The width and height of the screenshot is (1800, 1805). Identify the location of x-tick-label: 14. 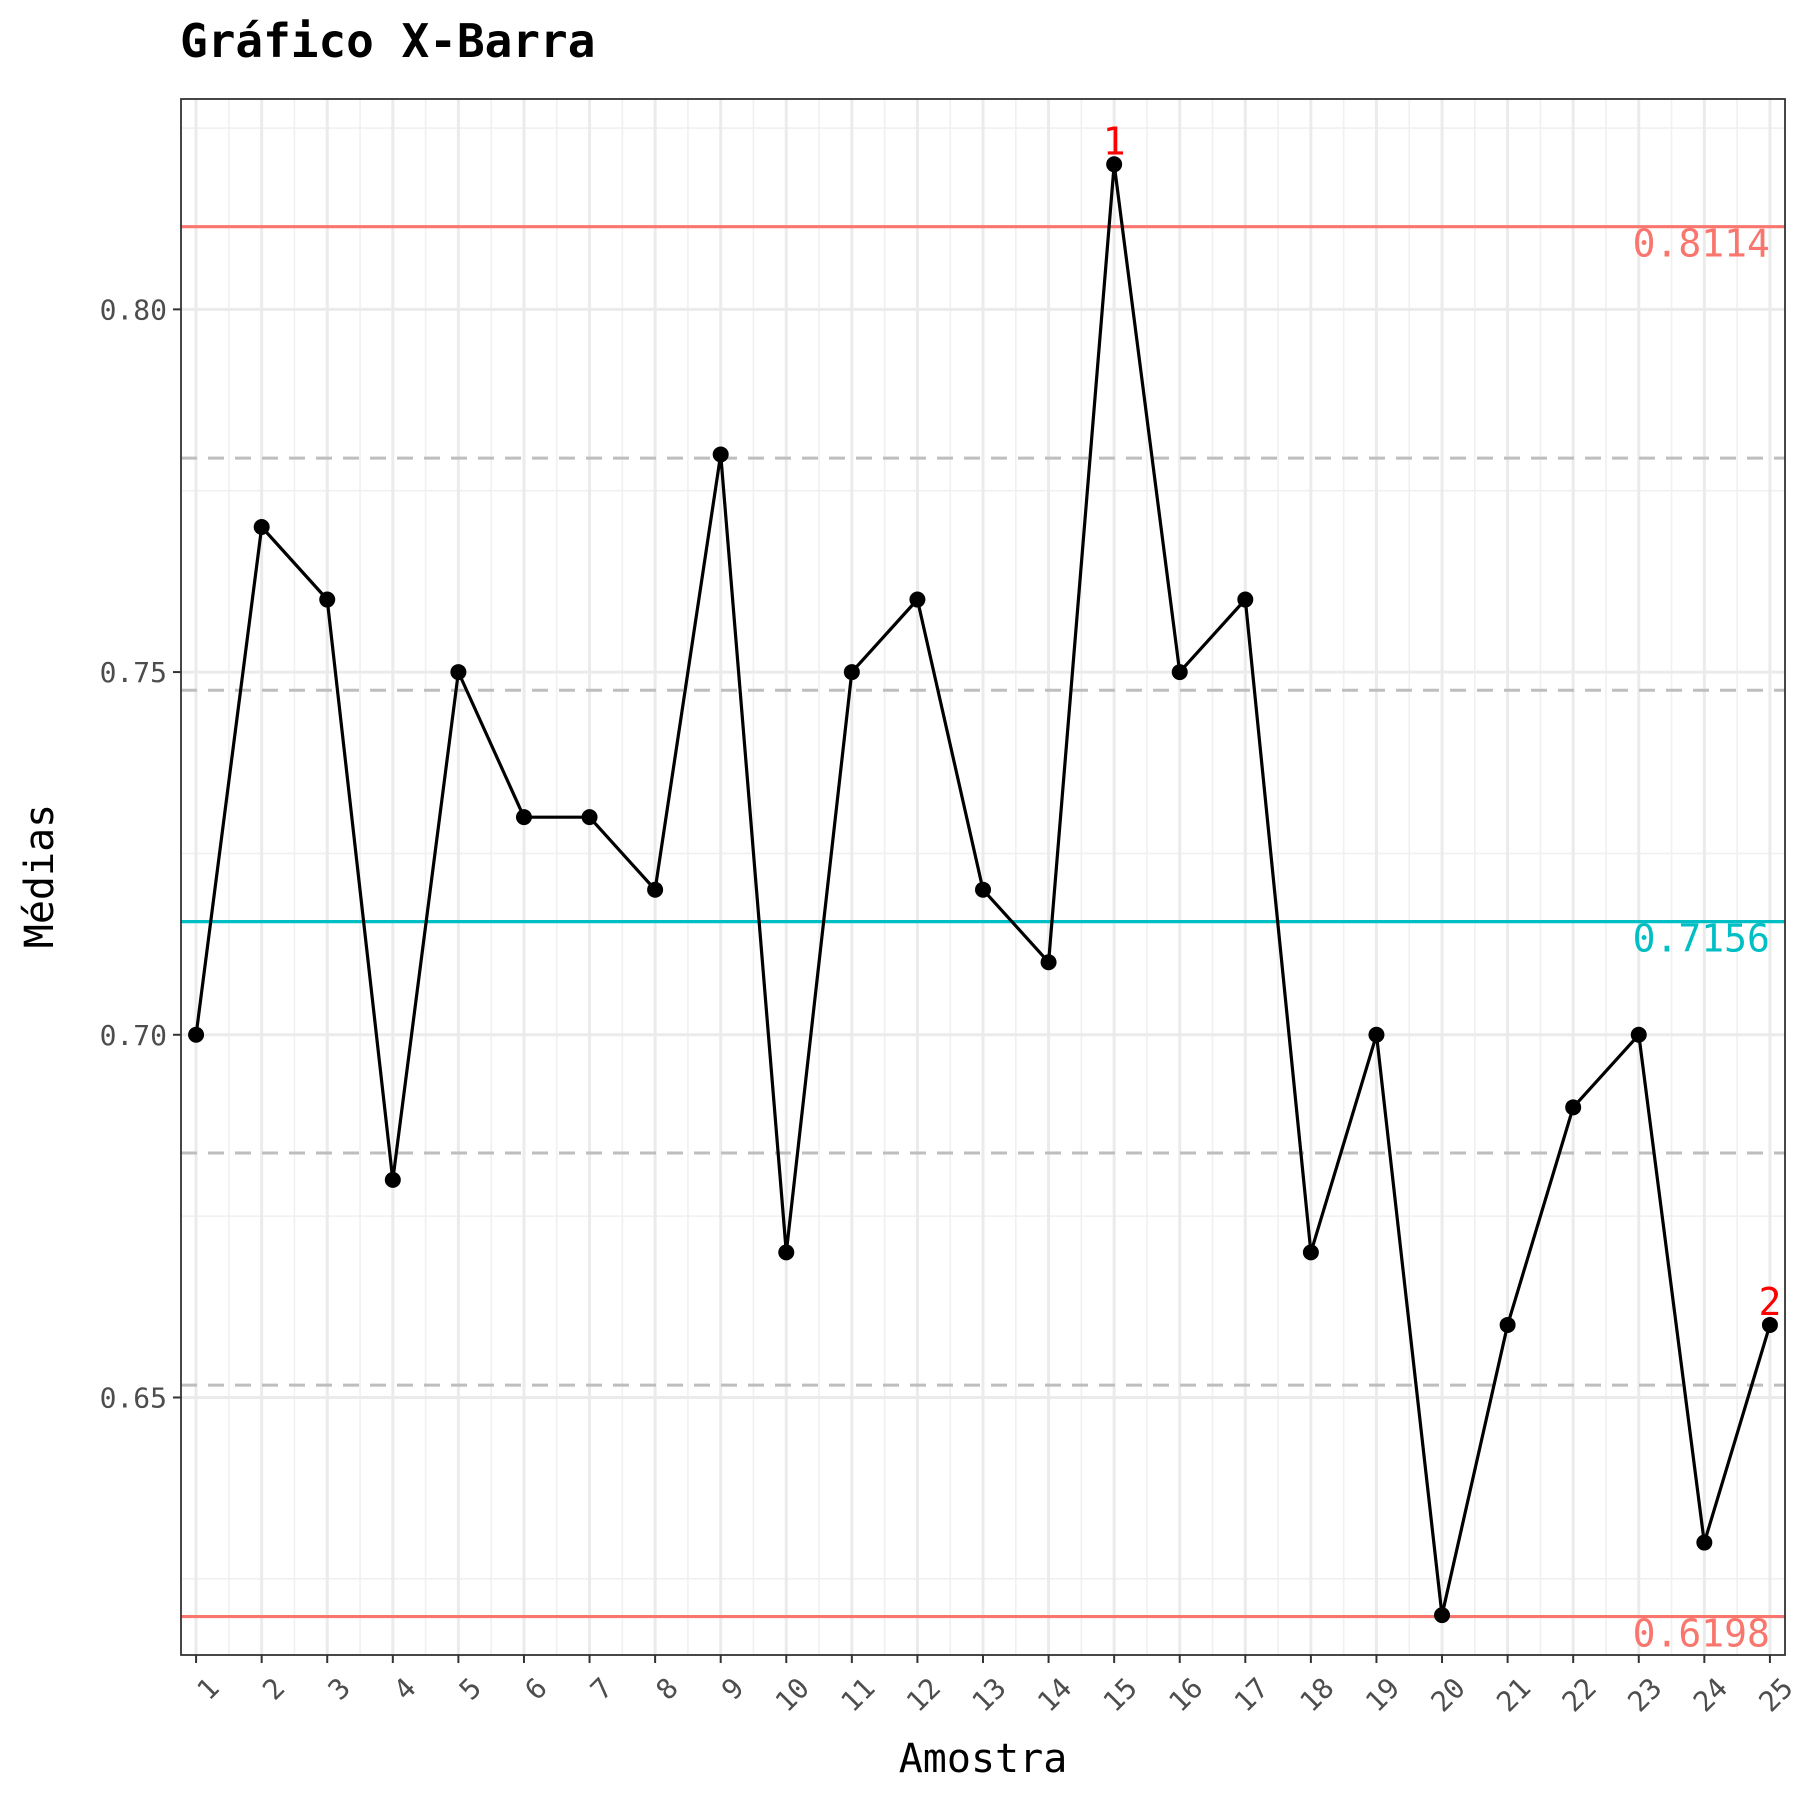
(1054, 1694).